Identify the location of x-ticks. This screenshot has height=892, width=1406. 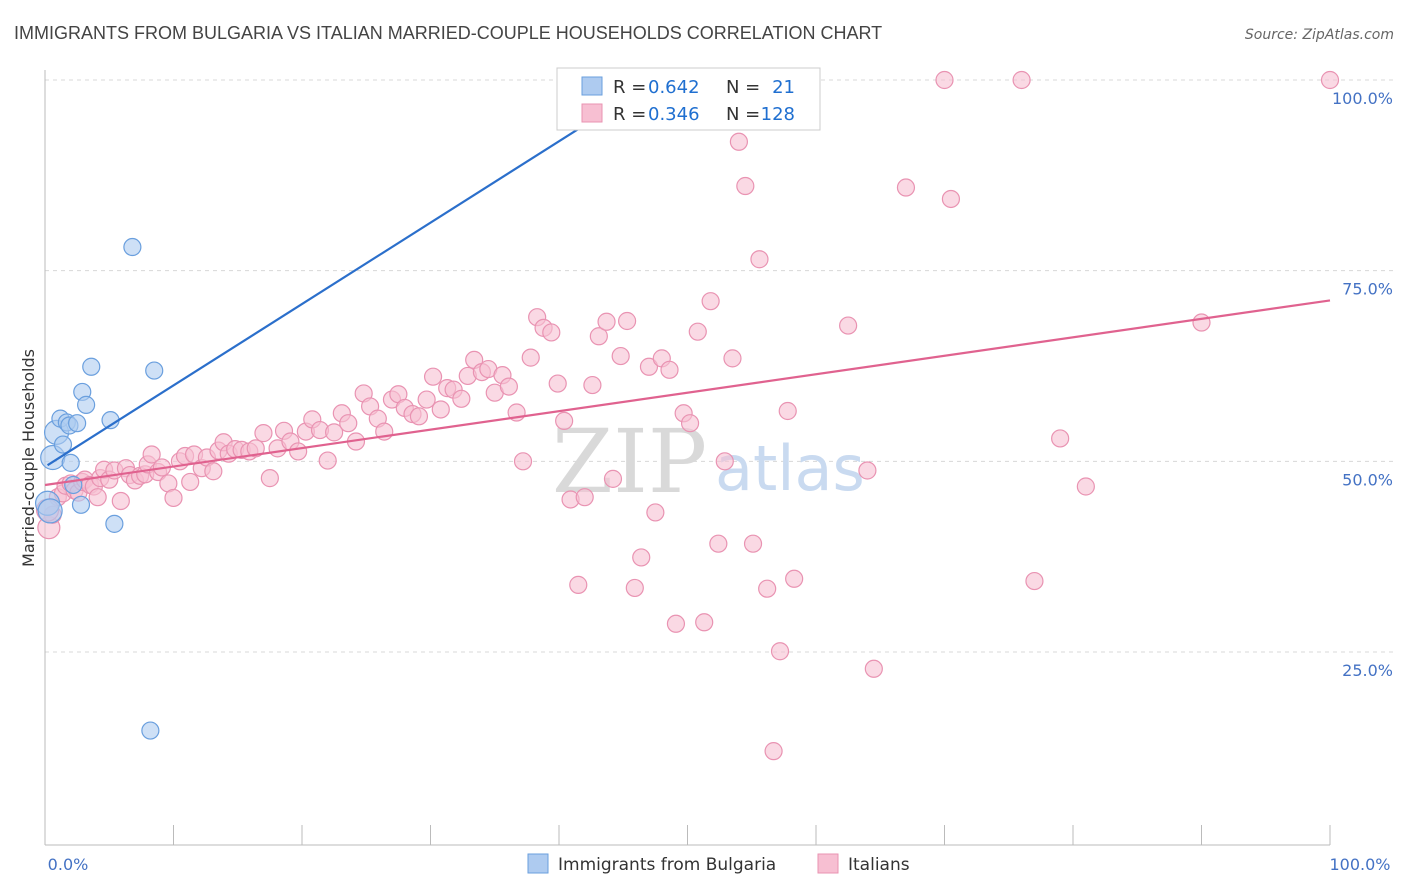
(687, 835).